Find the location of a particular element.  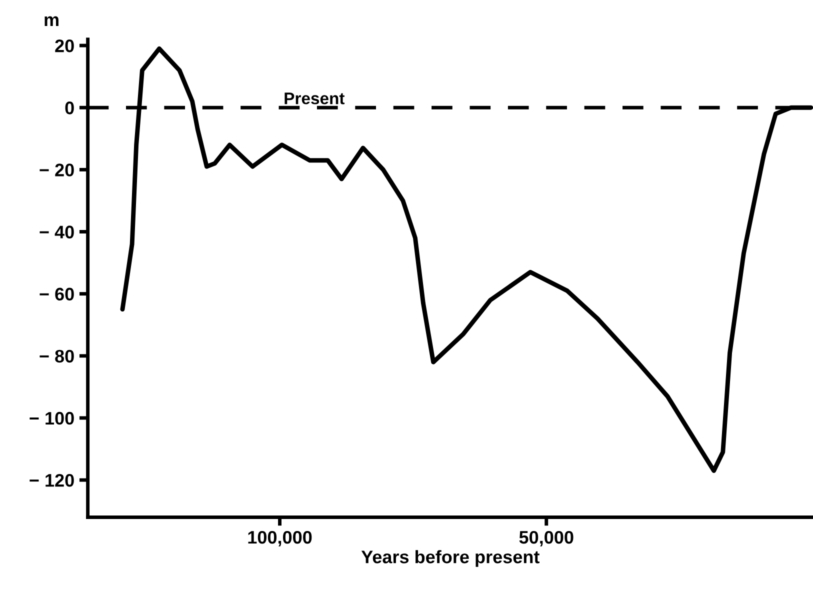

y-tick-label: − 120 is located at coordinates (52, 480).